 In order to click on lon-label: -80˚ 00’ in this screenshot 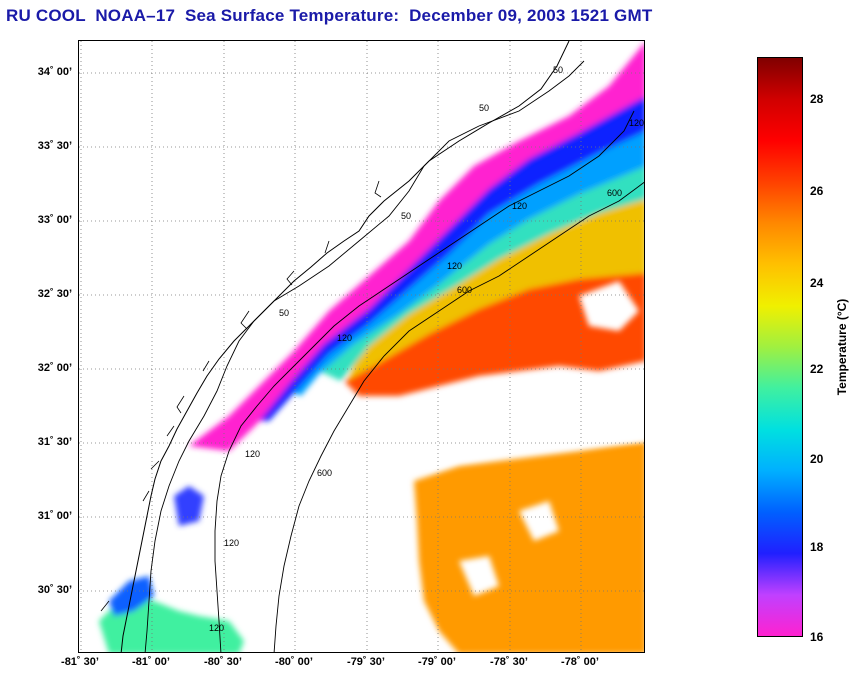, I will do `click(294, 662)`.